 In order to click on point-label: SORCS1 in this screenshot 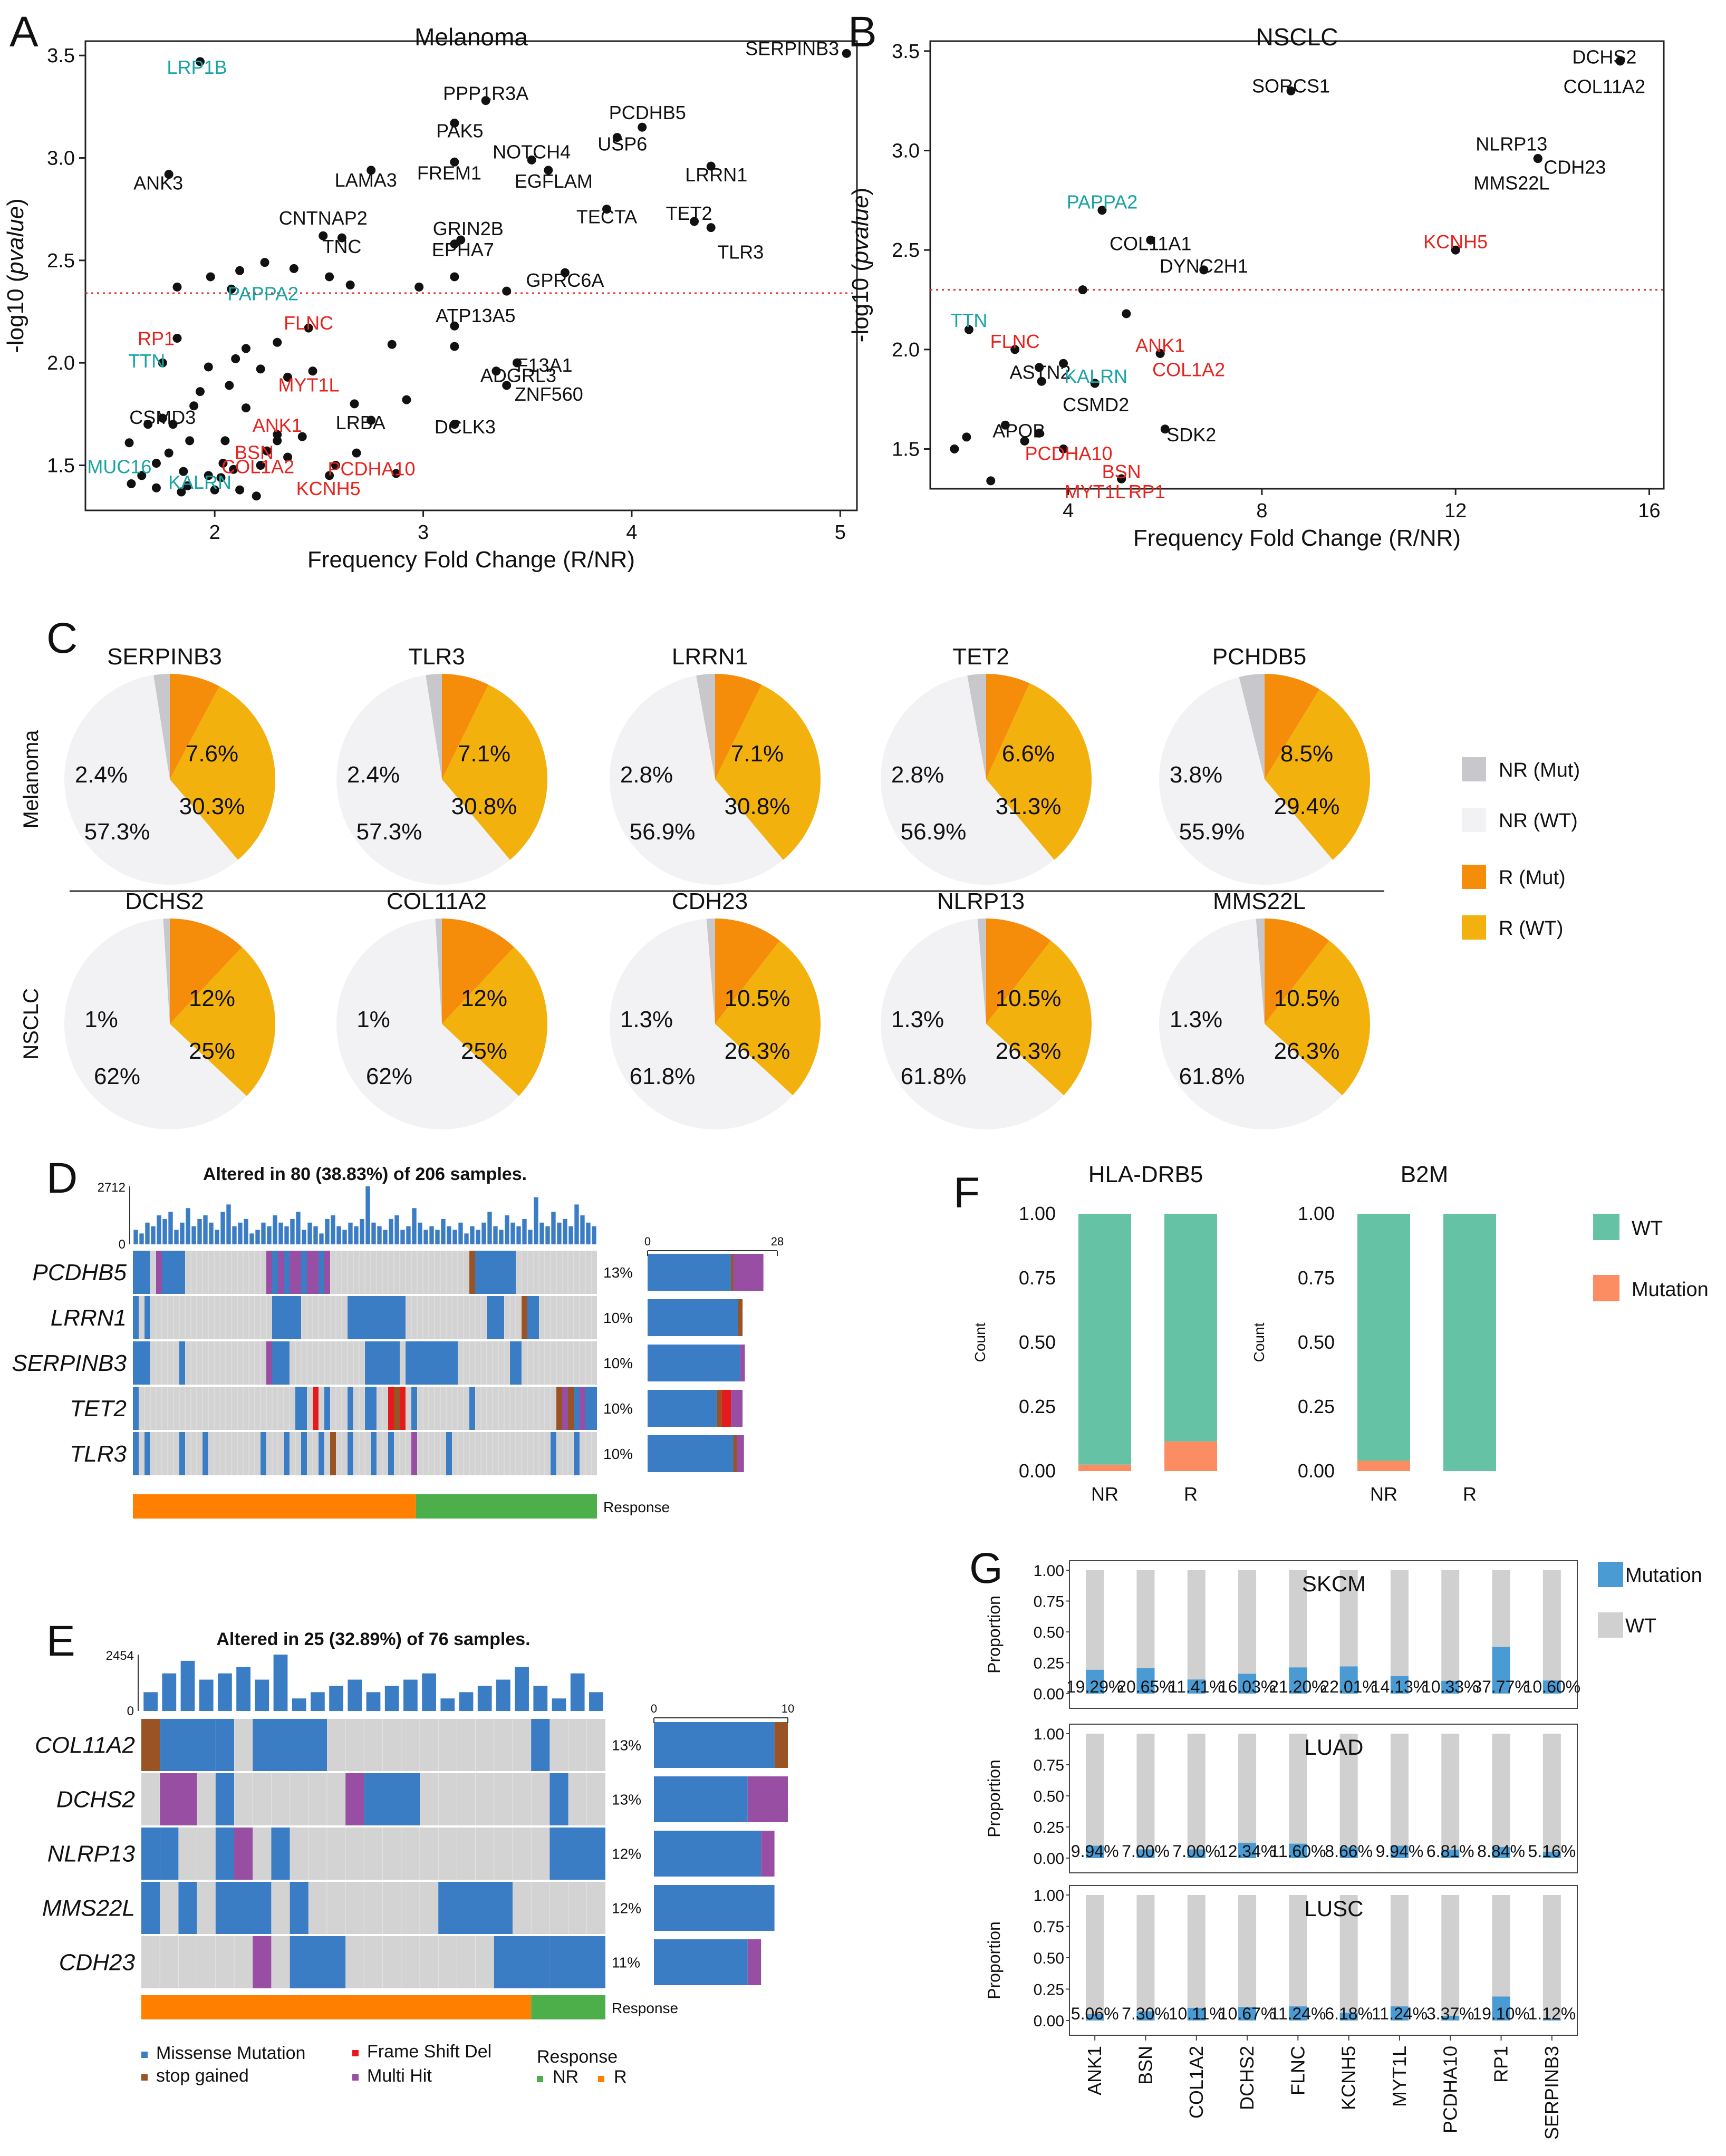, I will do `click(1291, 85)`.